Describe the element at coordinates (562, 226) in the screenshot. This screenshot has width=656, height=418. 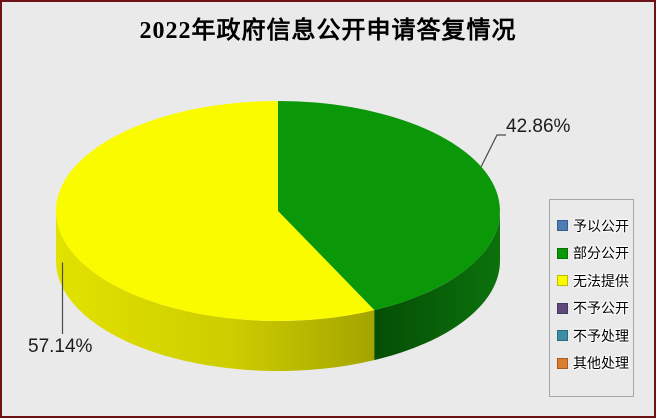
I see `legend-swatch-granted` at that location.